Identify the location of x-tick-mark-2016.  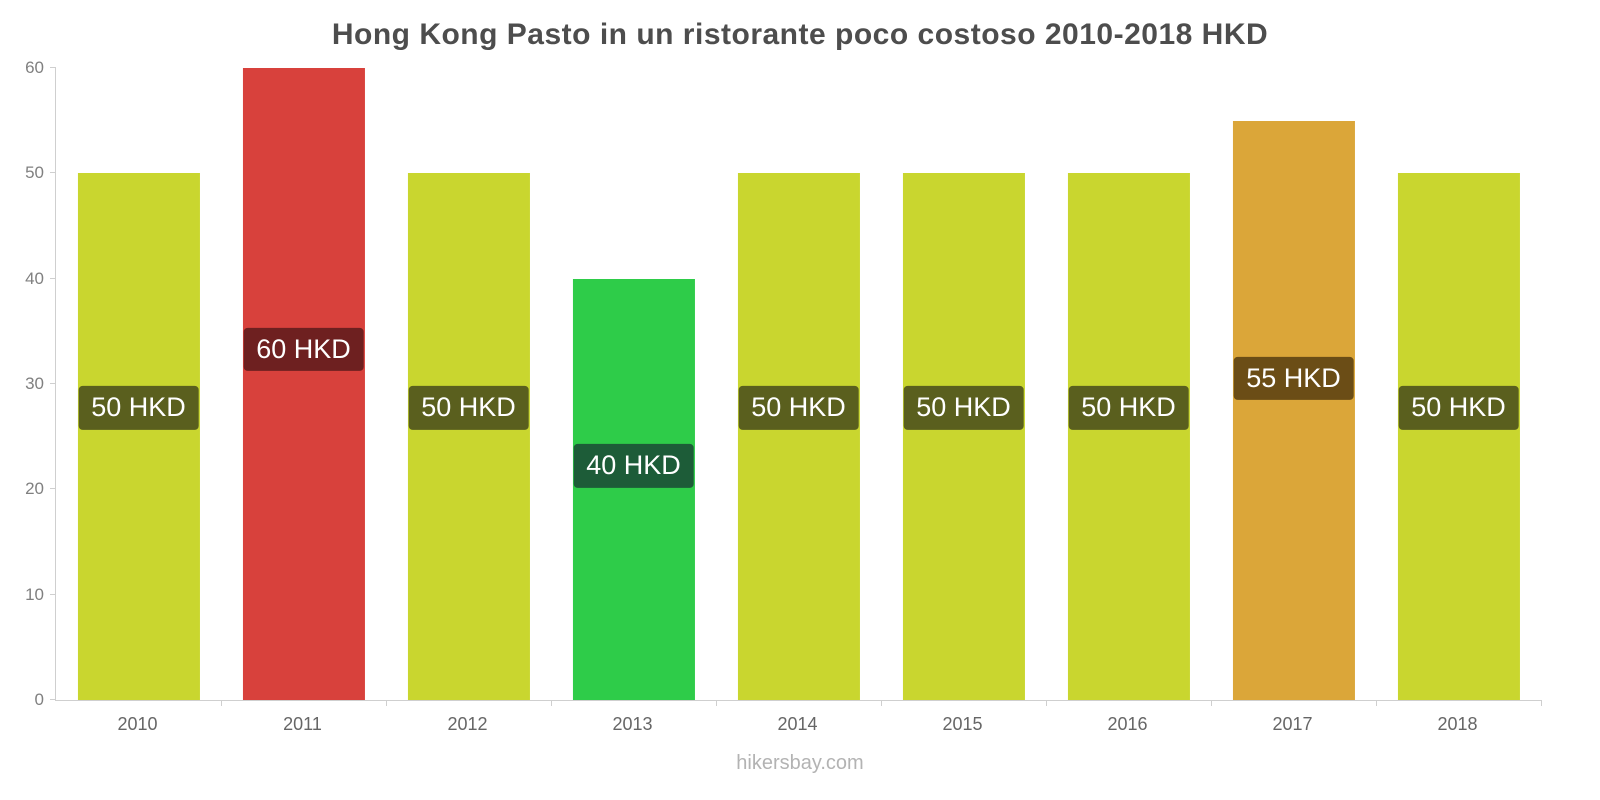
(1211, 703).